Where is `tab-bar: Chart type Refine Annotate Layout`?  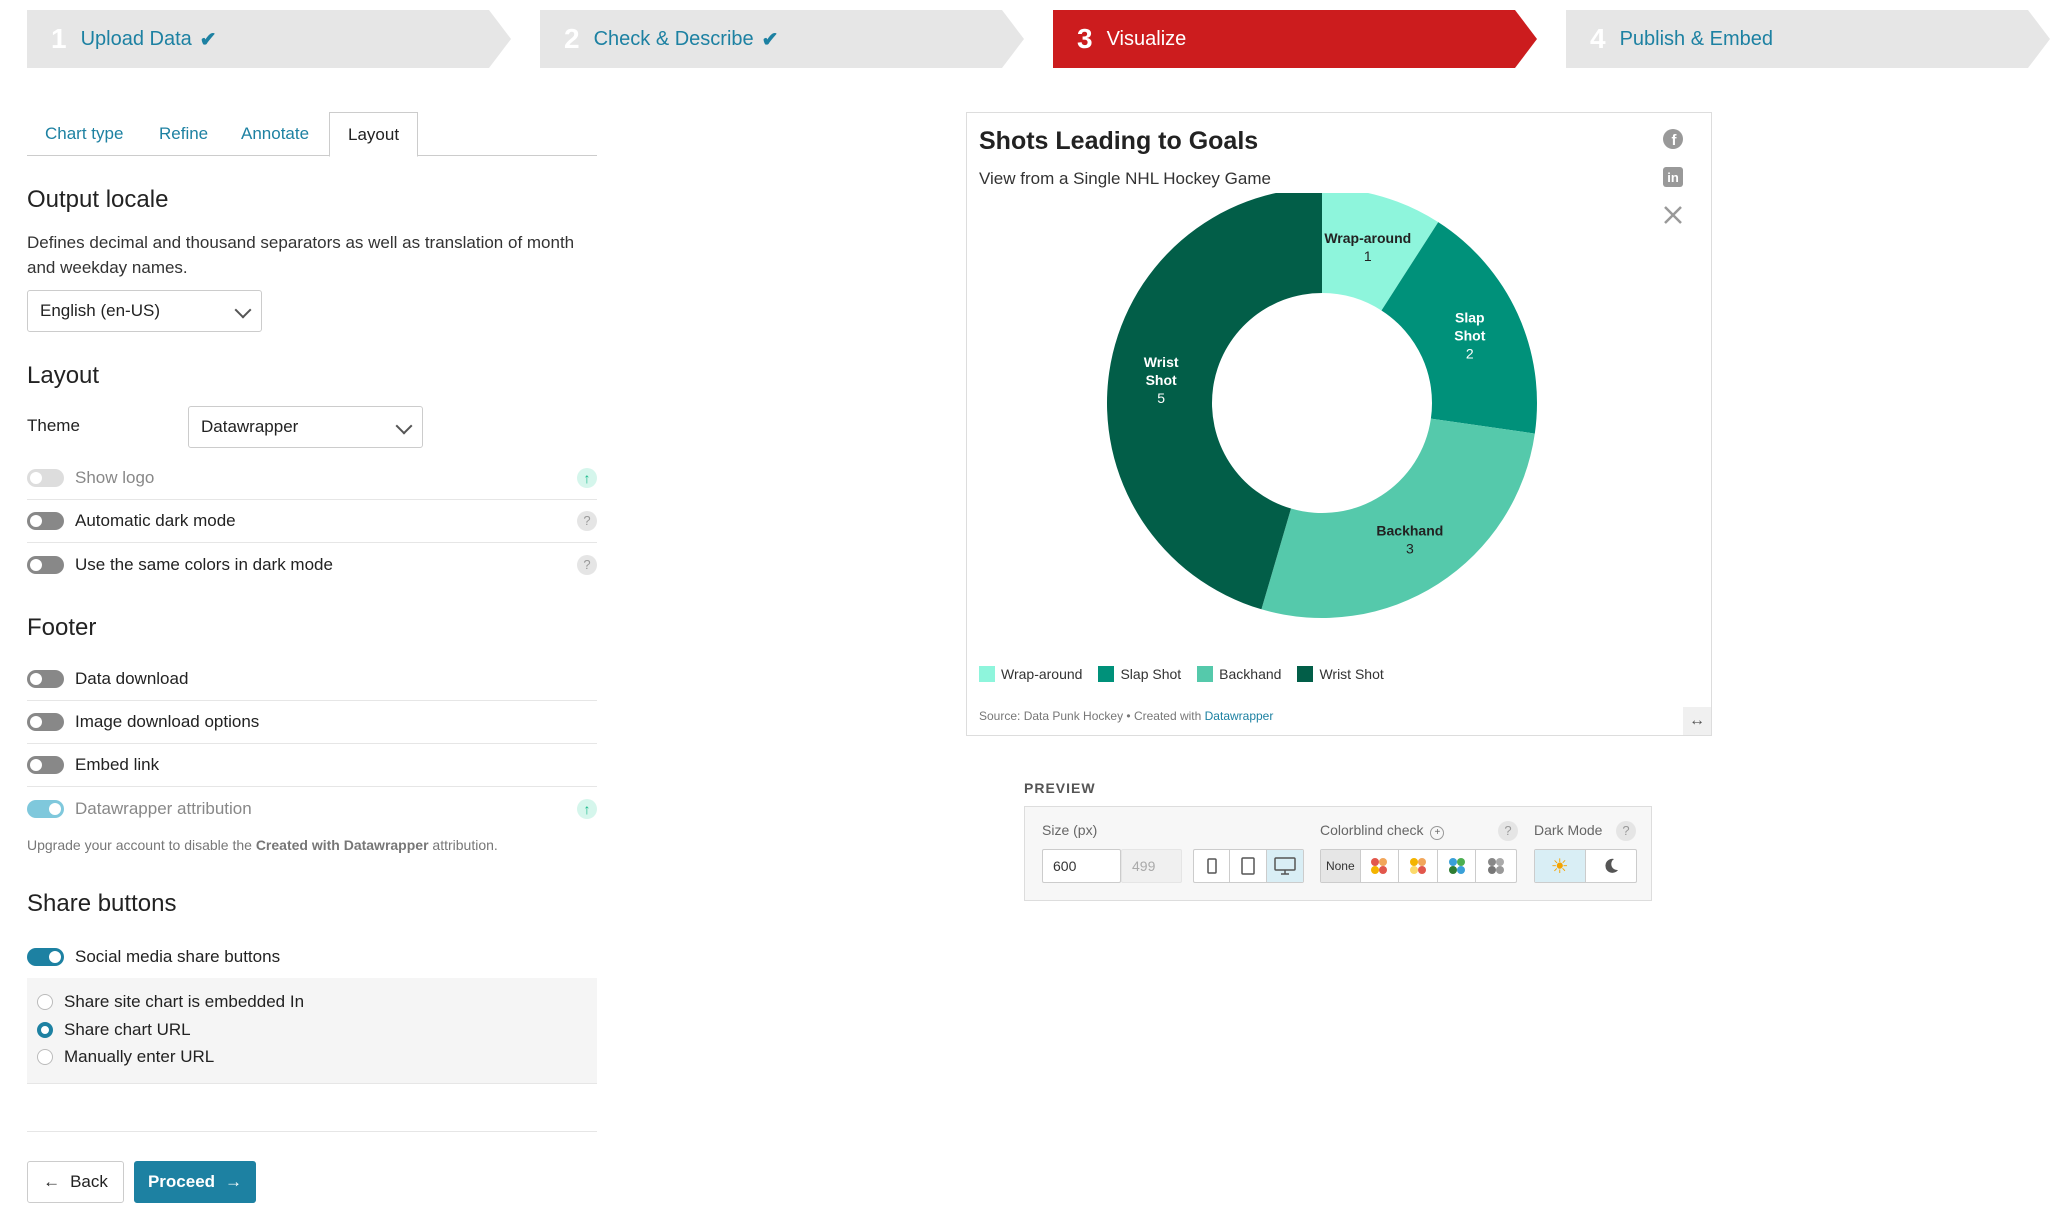 tab-bar: Chart type Refine Annotate Layout is located at coordinates (312, 134).